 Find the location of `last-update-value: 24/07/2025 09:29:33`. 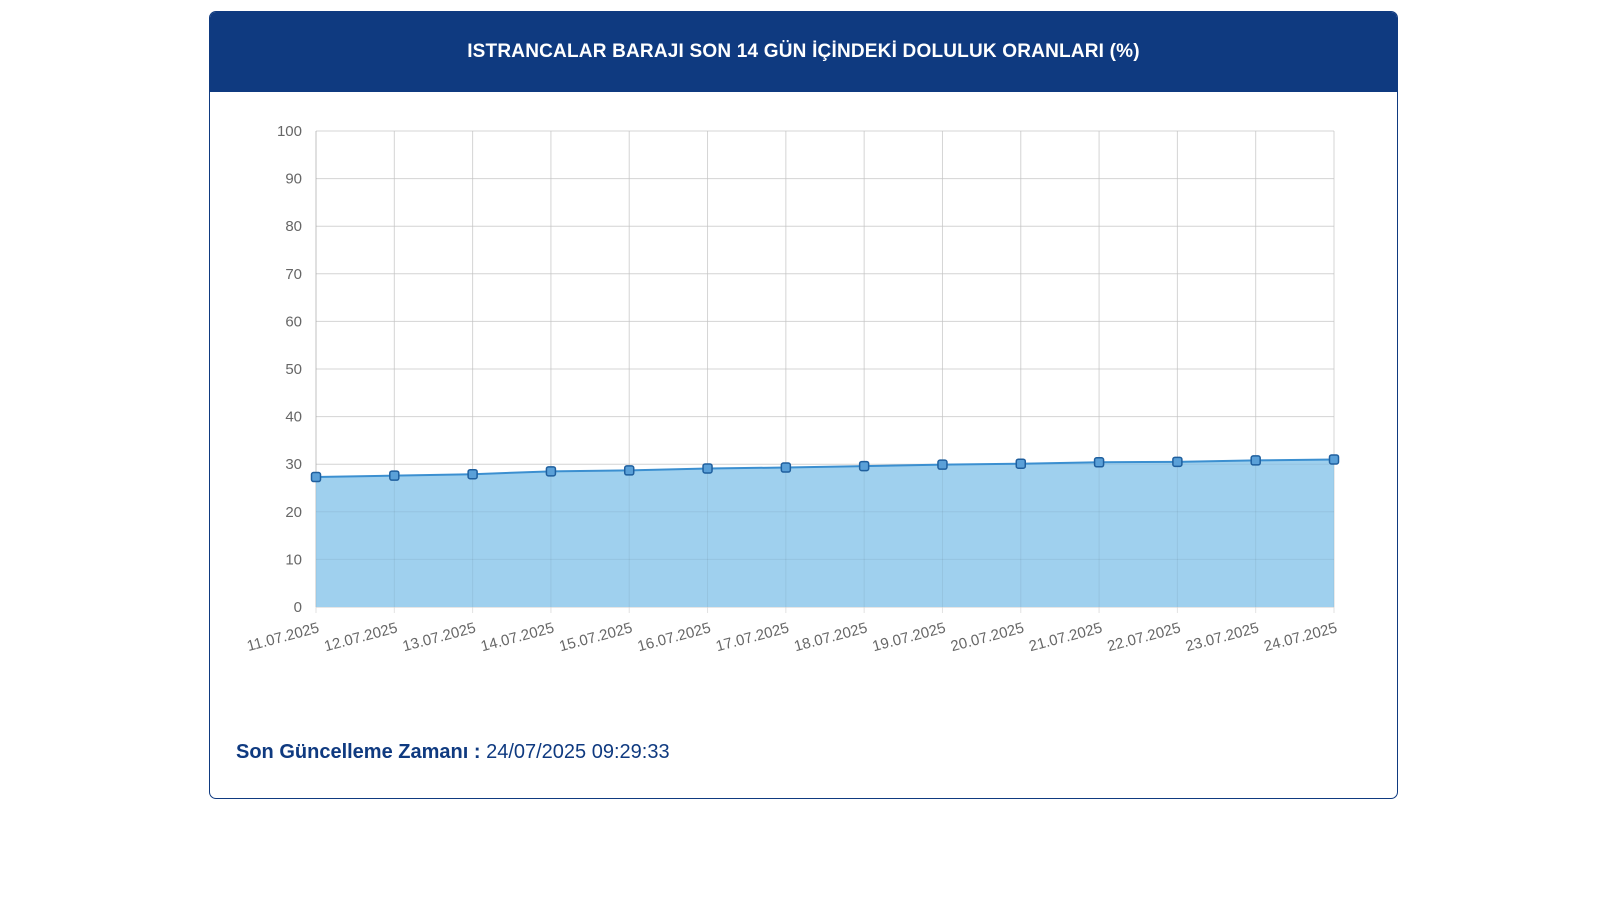

last-update-value: 24/07/2025 09:29:33 is located at coordinates (578, 752).